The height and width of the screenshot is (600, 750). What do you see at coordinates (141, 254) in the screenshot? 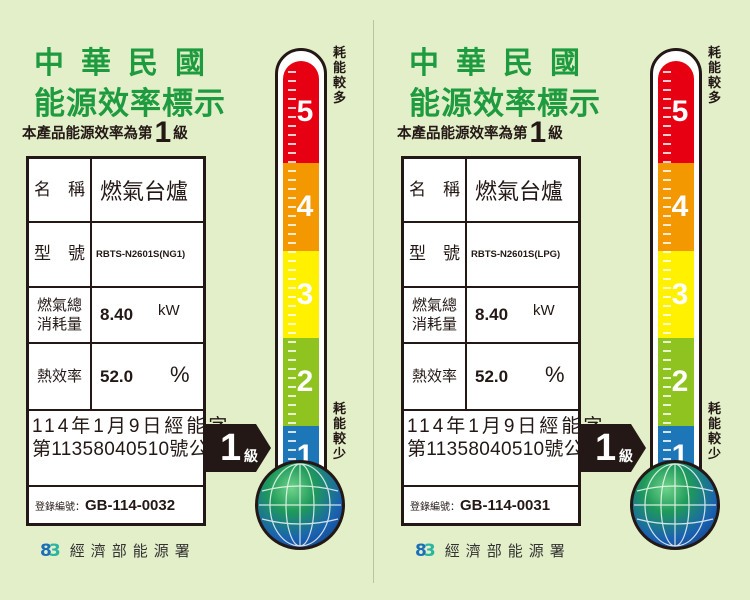
I see `model-value: RBTS-N2601S(NG1)` at bounding box center [141, 254].